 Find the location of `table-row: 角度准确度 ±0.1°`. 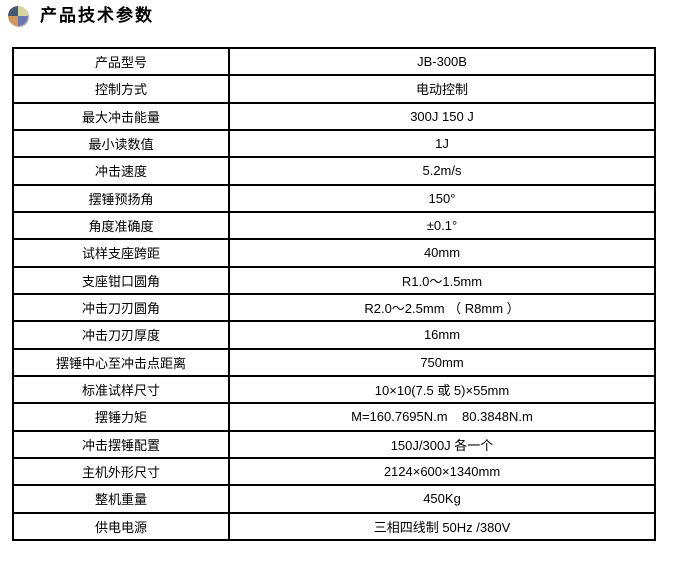

table-row: 角度准确度 ±0.1° is located at coordinates (334, 225).